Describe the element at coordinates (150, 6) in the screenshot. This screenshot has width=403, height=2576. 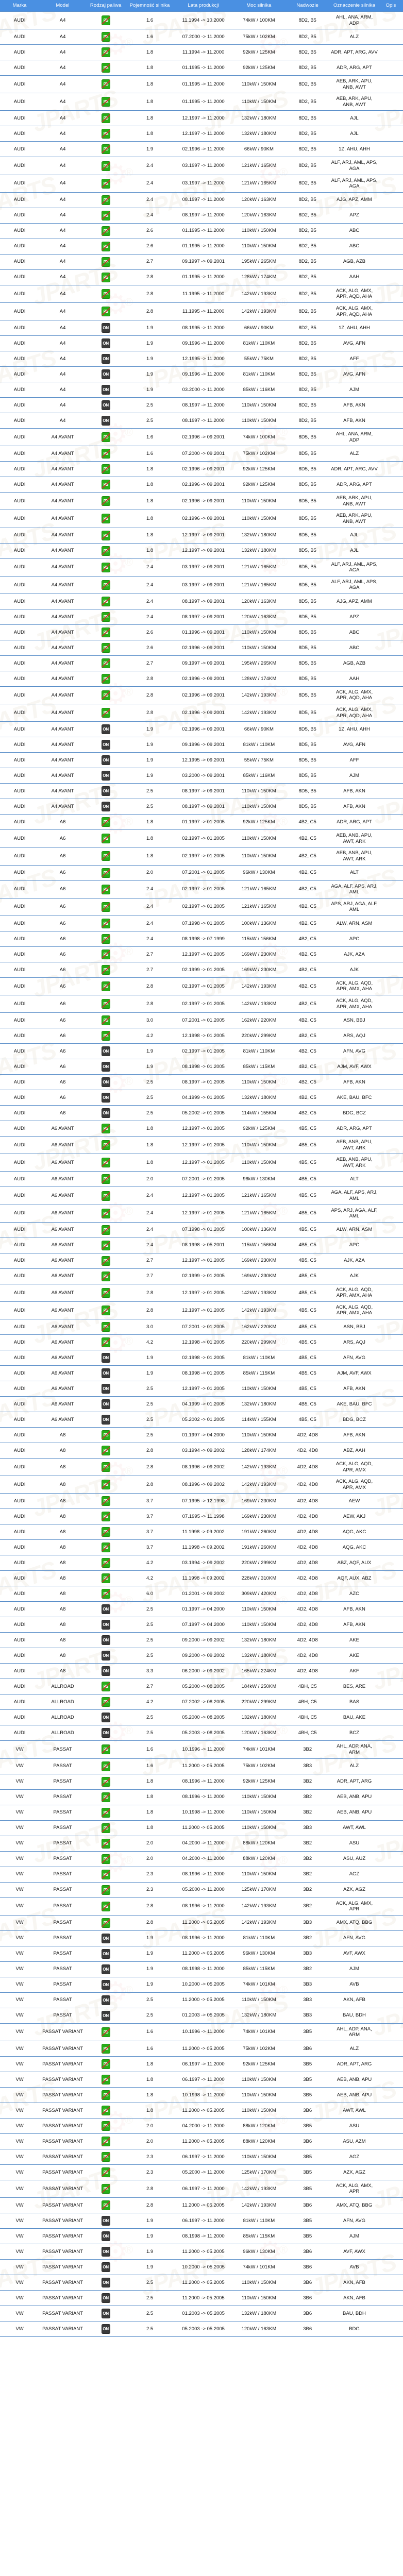
I see `column-header-pojemnosc-silnika: Pojemność silnika` at that location.